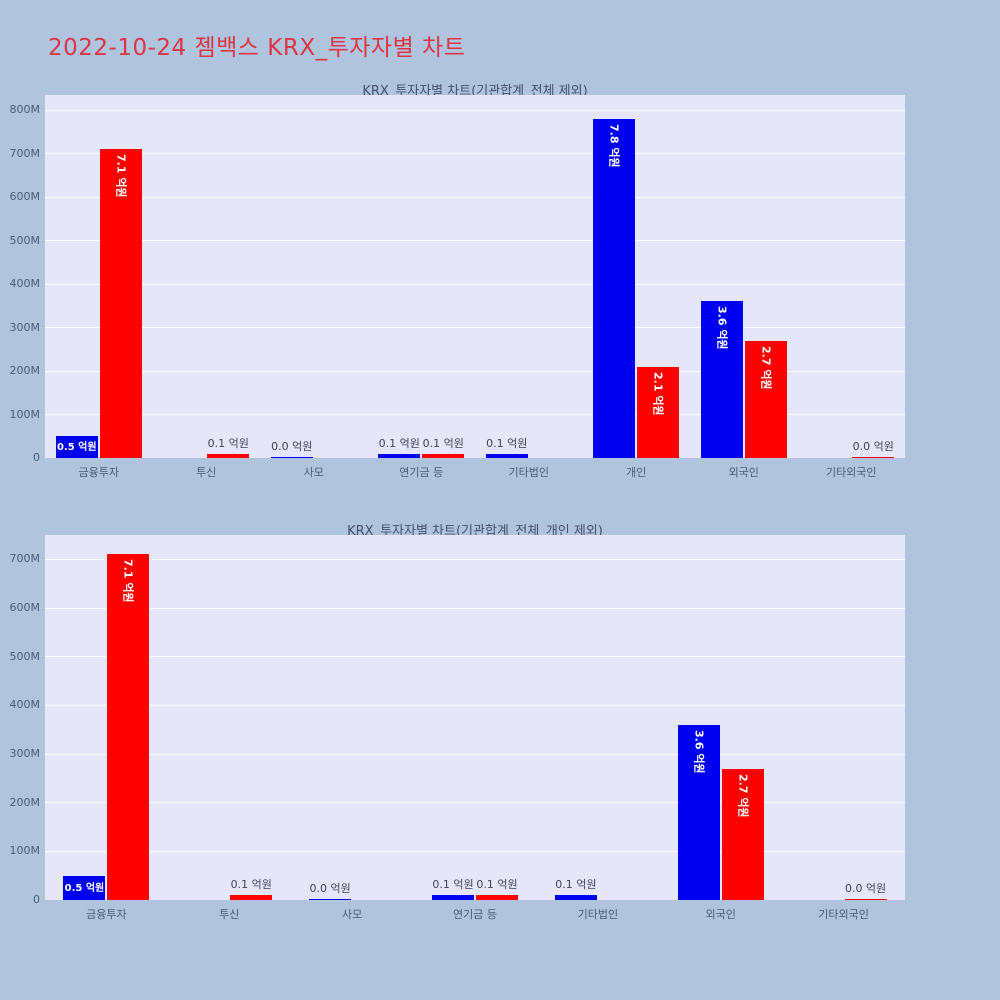 The image size is (1000, 1000). I want to click on bar-value-label: 2.7 억원, so click(743, 796).